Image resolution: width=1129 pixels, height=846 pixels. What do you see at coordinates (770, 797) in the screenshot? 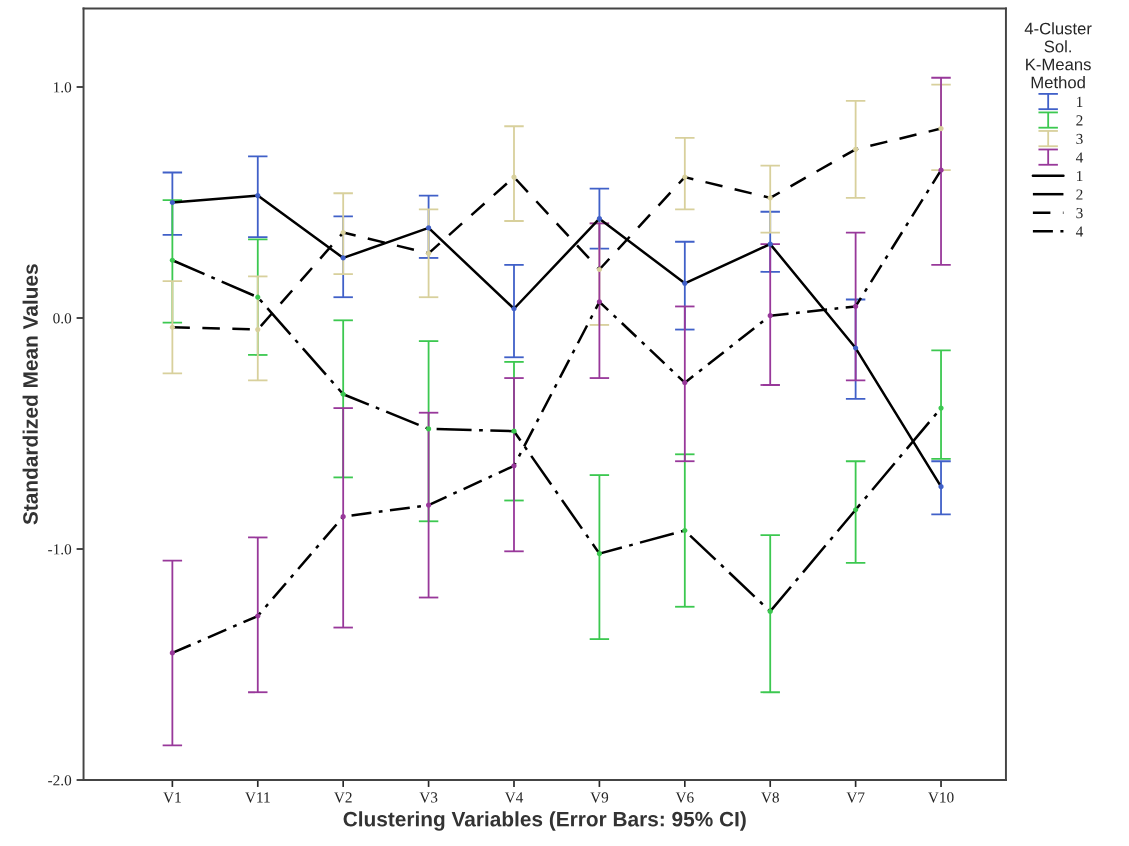
I see `x-tick-label: V8` at bounding box center [770, 797].